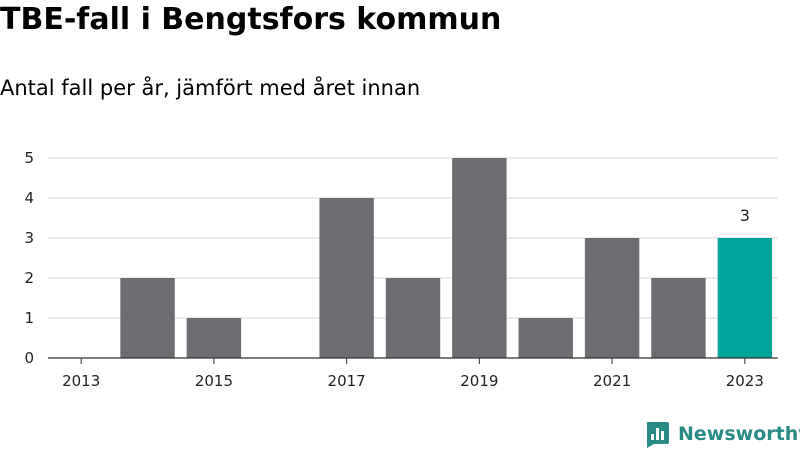 This screenshot has height=450, width=800. I want to click on bar-2020, so click(545, 338).